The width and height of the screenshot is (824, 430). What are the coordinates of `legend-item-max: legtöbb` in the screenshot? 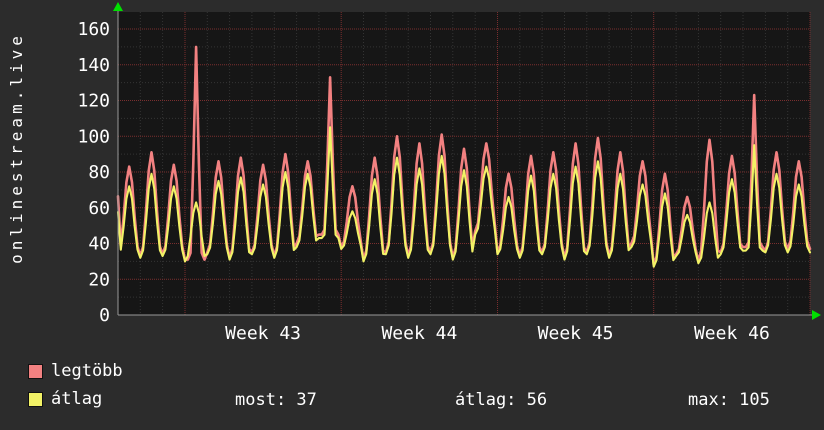 It's located at (76, 371).